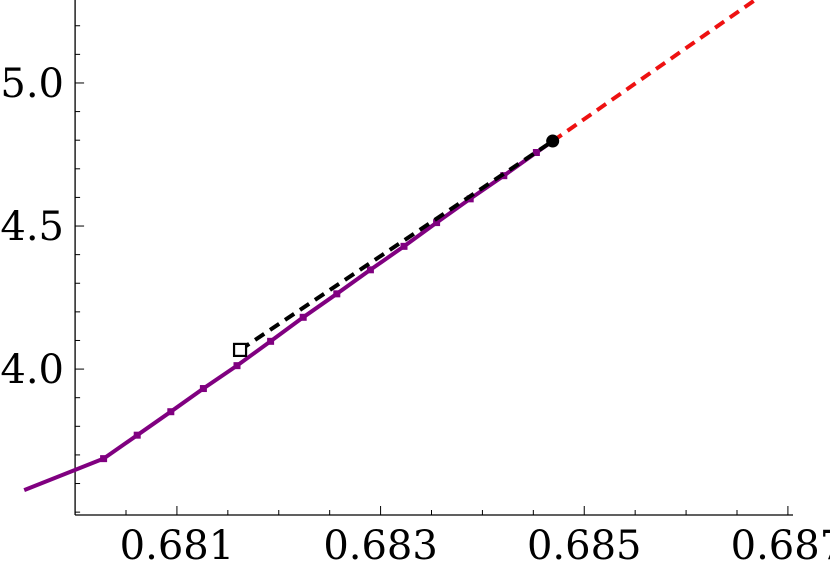  I want to click on x-tick-label: 0.685, so click(584, 545).